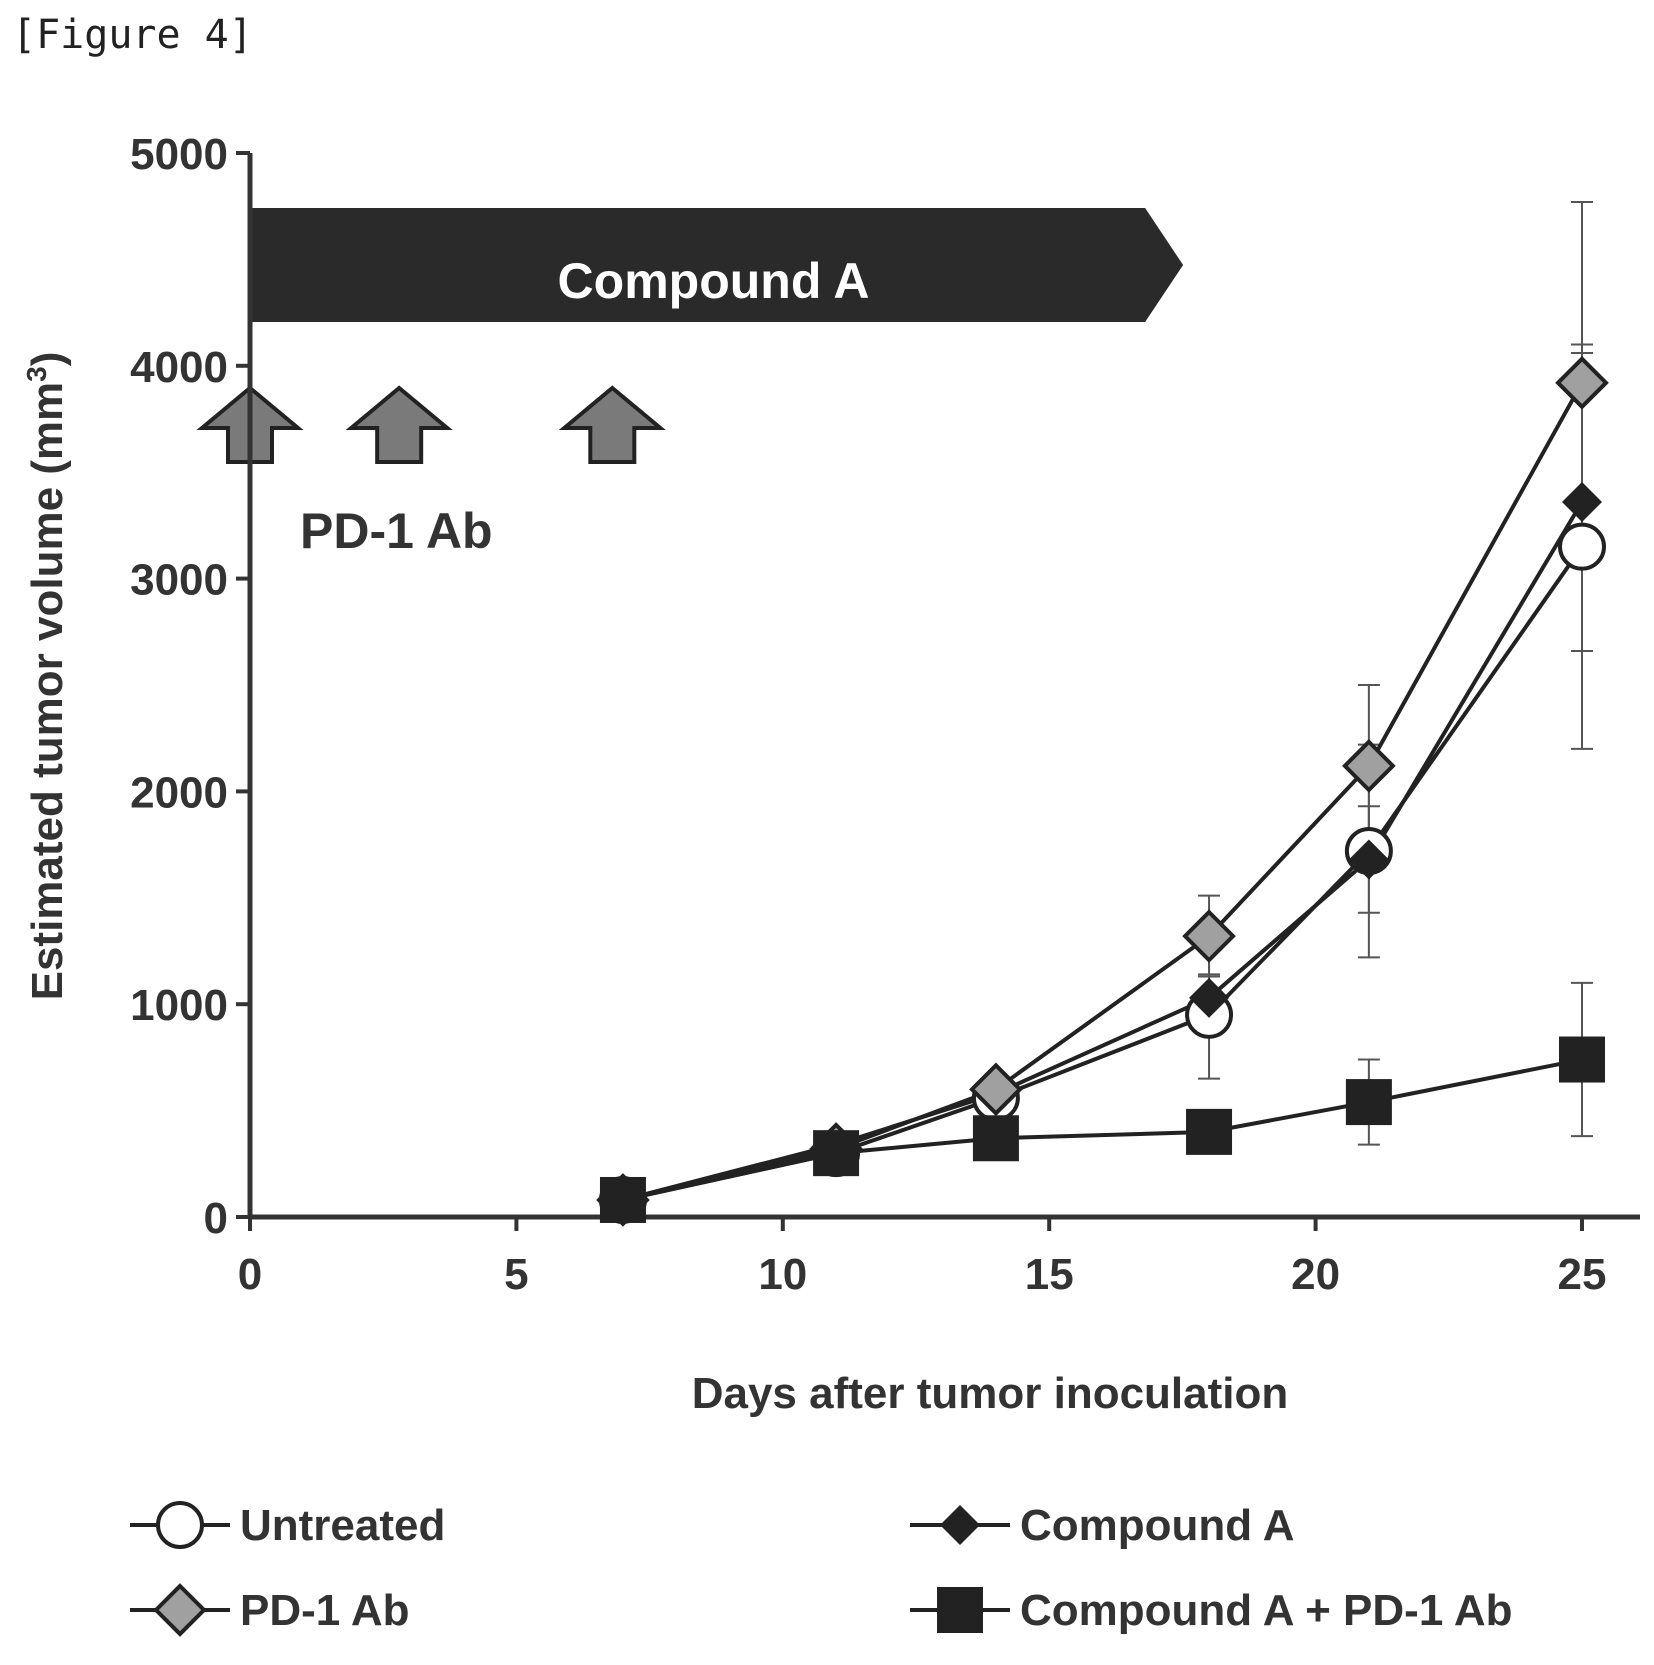 This screenshot has height=1665, width=1654. I want to click on y-tick-label: 1000, so click(179, 1005).